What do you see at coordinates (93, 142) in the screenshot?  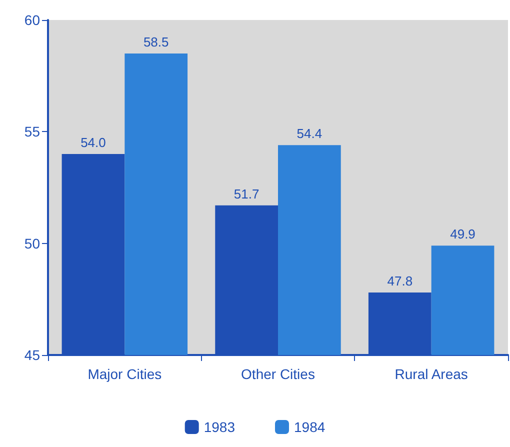 I see `text: 54.0` at bounding box center [93, 142].